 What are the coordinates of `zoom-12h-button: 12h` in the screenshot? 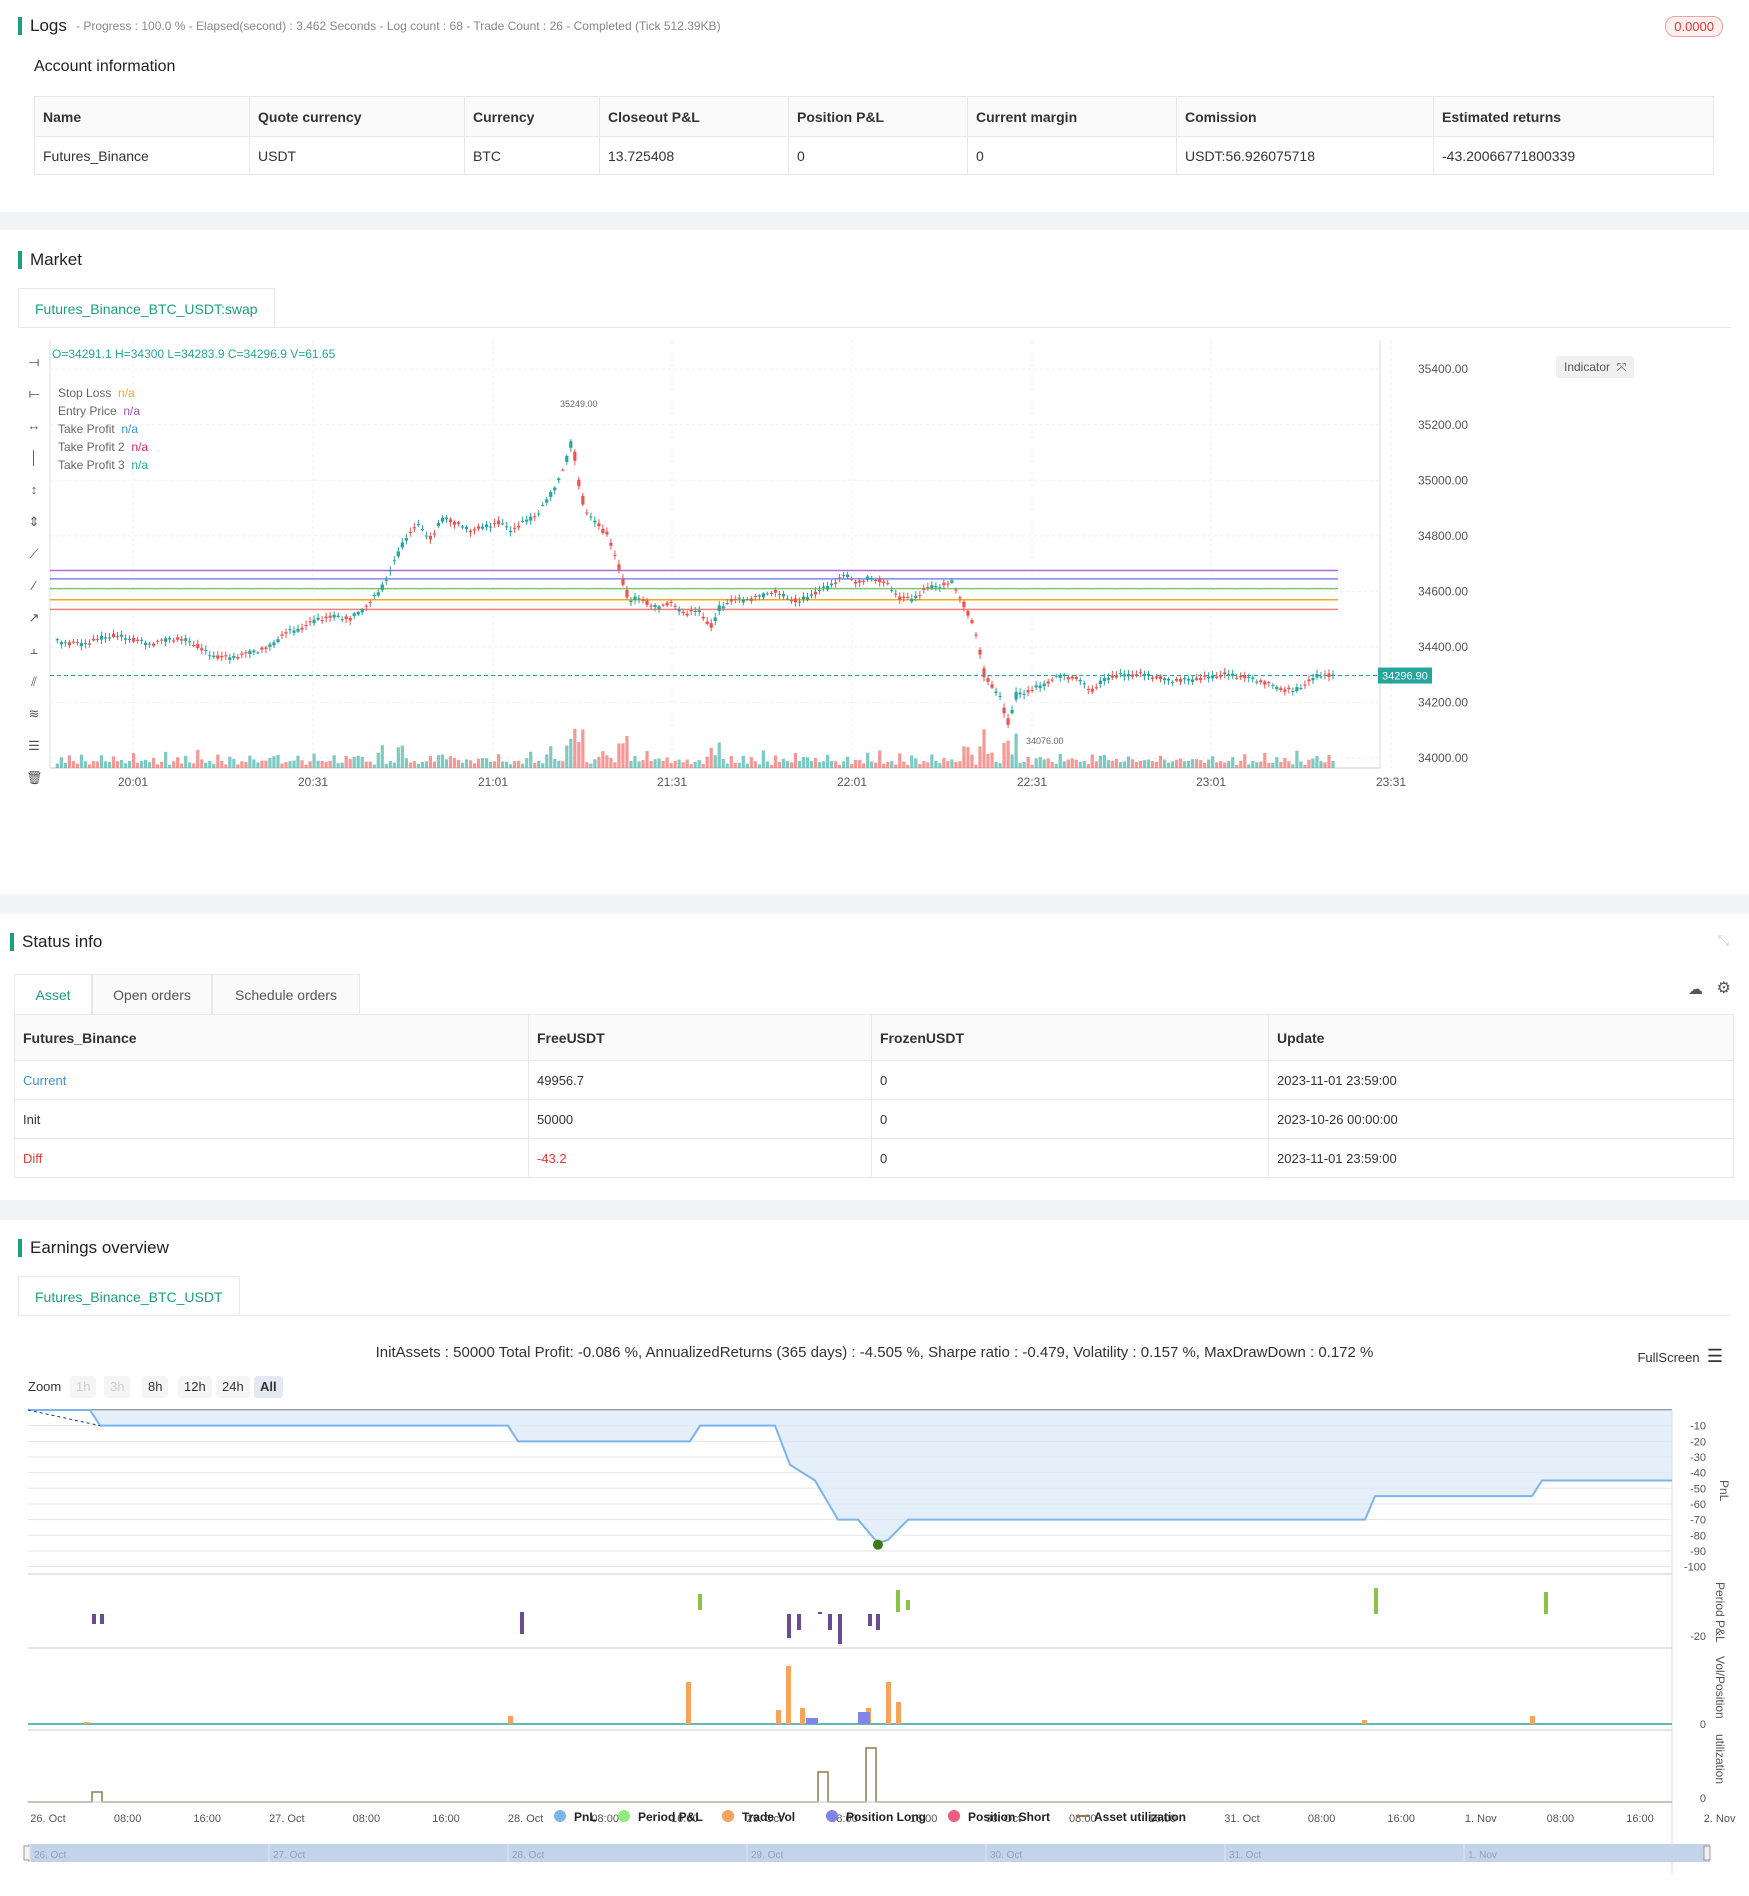 It's located at (195, 1387).